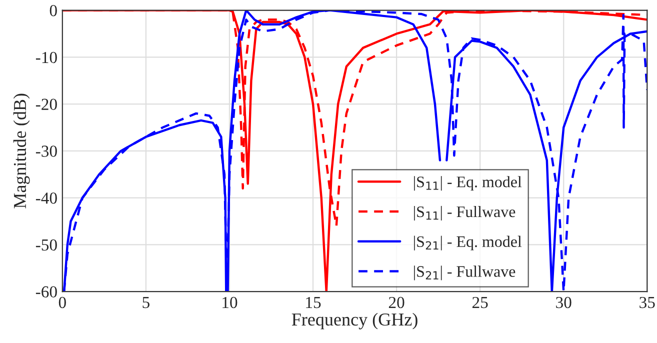 The width and height of the screenshot is (657, 343). Describe the element at coordinates (465, 273) in the screenshot. I see `legend-label: |S$_{21}$| - Fullwave` at that location.